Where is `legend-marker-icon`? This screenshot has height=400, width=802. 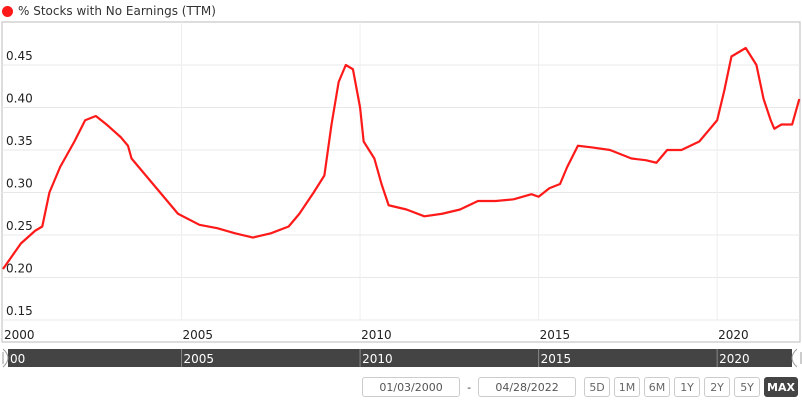 legend-marker-icon is located at coordinates (7, 11).